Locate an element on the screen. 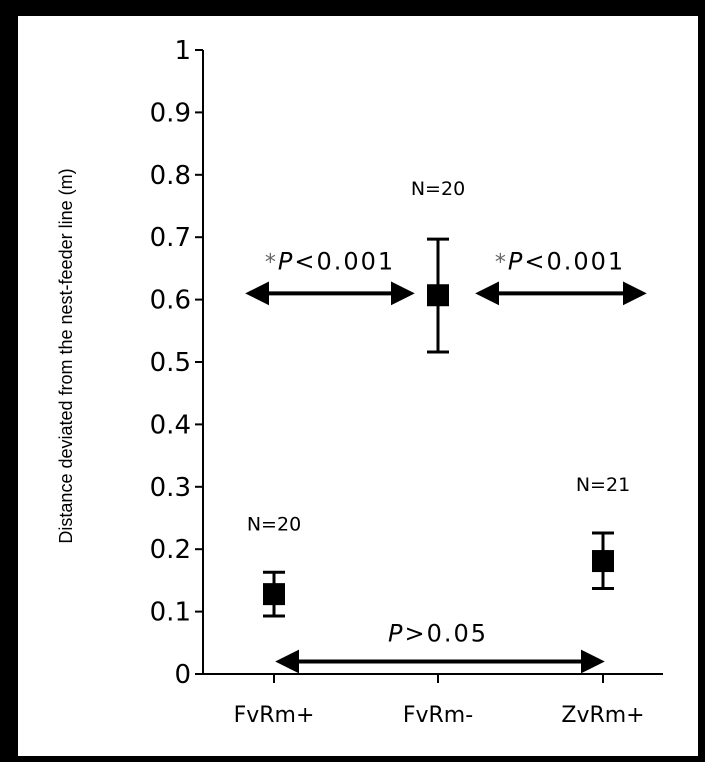 The width and height of the screenshot is (705, 762). x-tick-label: FvRm+ is located at coordinates (274, 715).